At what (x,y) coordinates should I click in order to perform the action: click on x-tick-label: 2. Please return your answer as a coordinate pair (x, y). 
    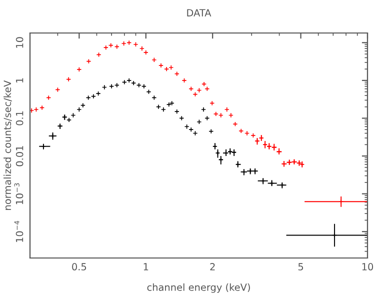
    Looking at the image, I should click on (212, 266).